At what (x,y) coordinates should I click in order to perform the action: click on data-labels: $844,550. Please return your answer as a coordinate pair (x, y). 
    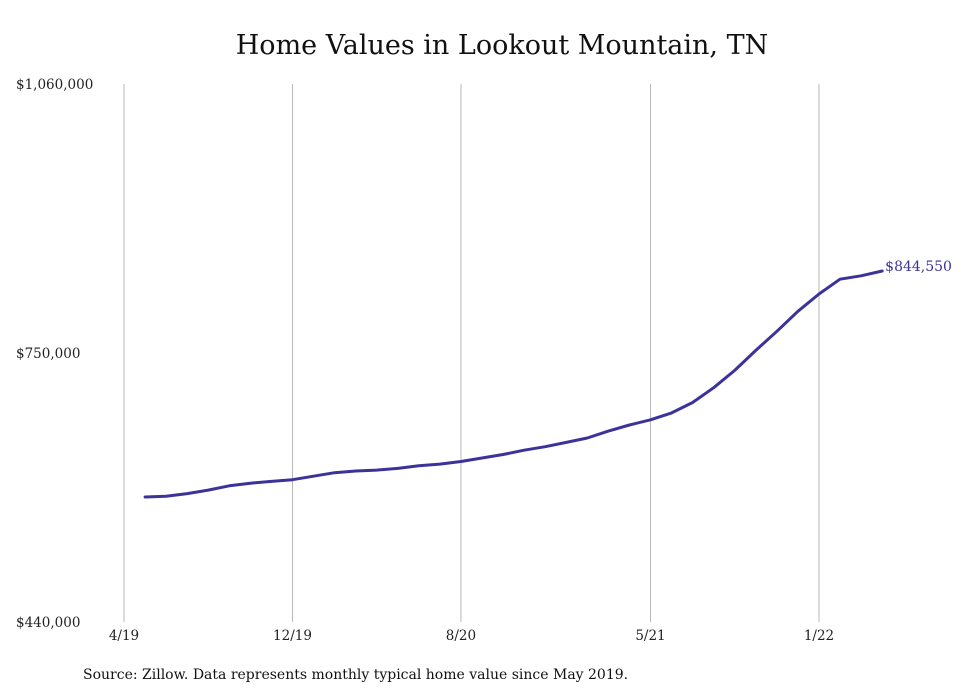
    Looking at the image, I should click on (918, 267).